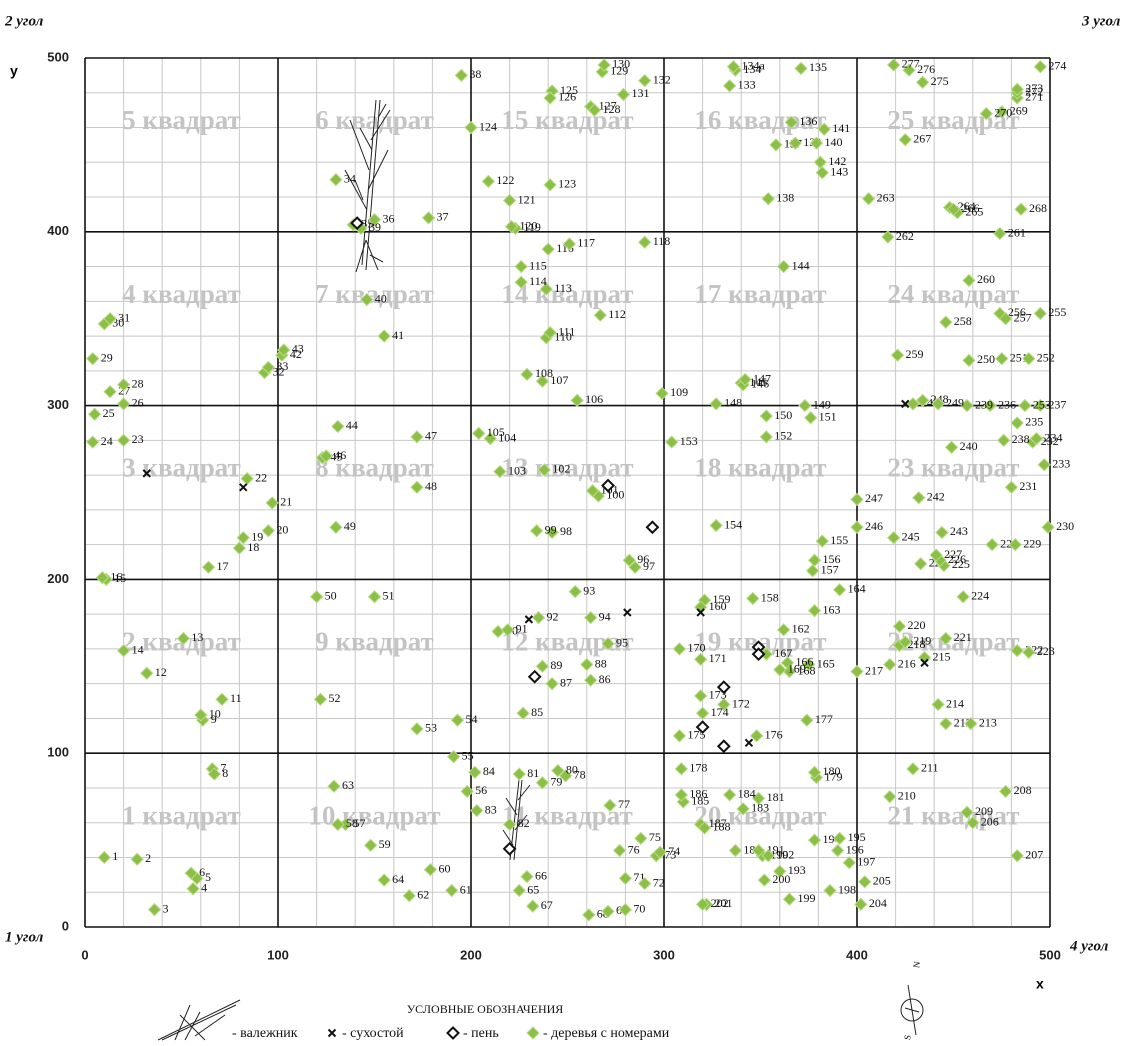 The image size is (1127, 1046). What do you see at coordinates (822, 404) in the screenshot?
I see `tree-number: 149` at bounding box center [822, 404].